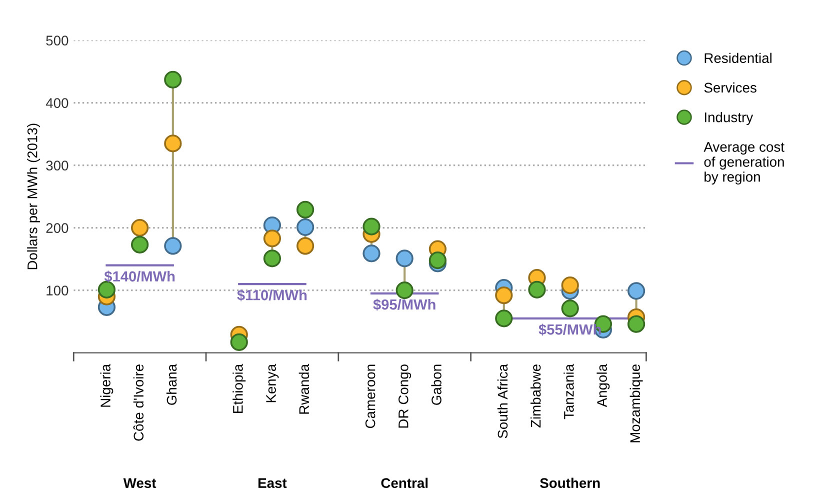 The width and height of the screenshot is (818, 504). Describe the element at coordinates (535, 396) in the screenshot. I see `x-tick-label: Zimbabwe` at that location.